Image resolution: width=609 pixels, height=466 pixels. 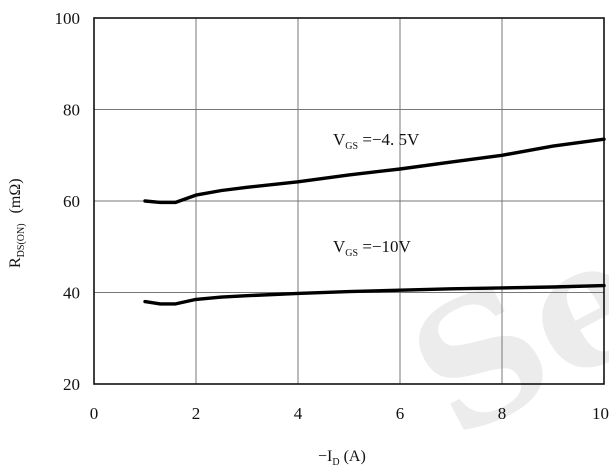 What do you see at coordinates (71, 293) in the screenshot?
I see `y-tick-label: 40` at bounding box center [71, 293].